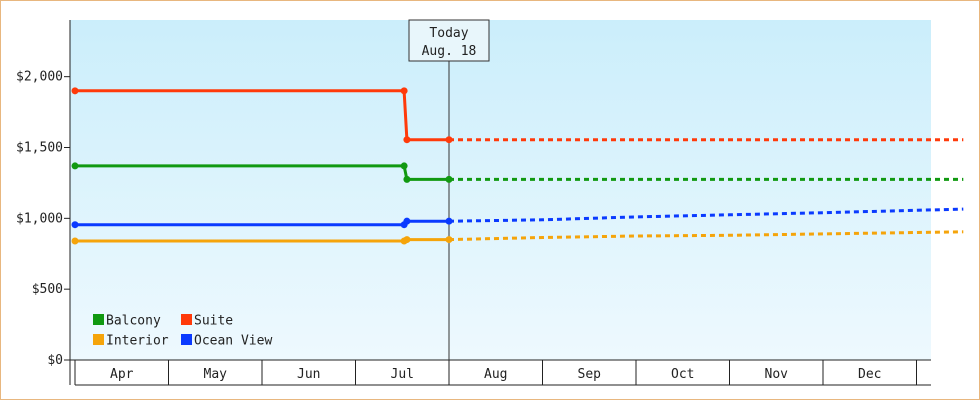 This screenshot has width=980, height=400. I want to click on y-axis: $0 $500 $1,000 $1,500 $2,000, so click(43, 202).